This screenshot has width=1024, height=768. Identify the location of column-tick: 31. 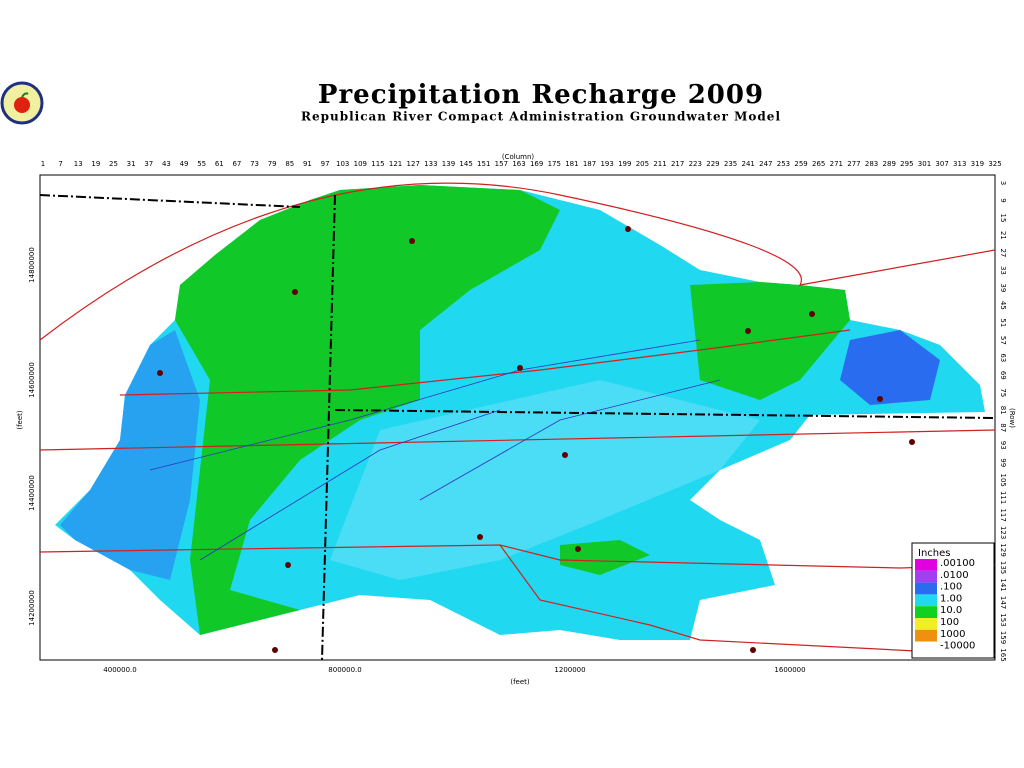
(131, 164).